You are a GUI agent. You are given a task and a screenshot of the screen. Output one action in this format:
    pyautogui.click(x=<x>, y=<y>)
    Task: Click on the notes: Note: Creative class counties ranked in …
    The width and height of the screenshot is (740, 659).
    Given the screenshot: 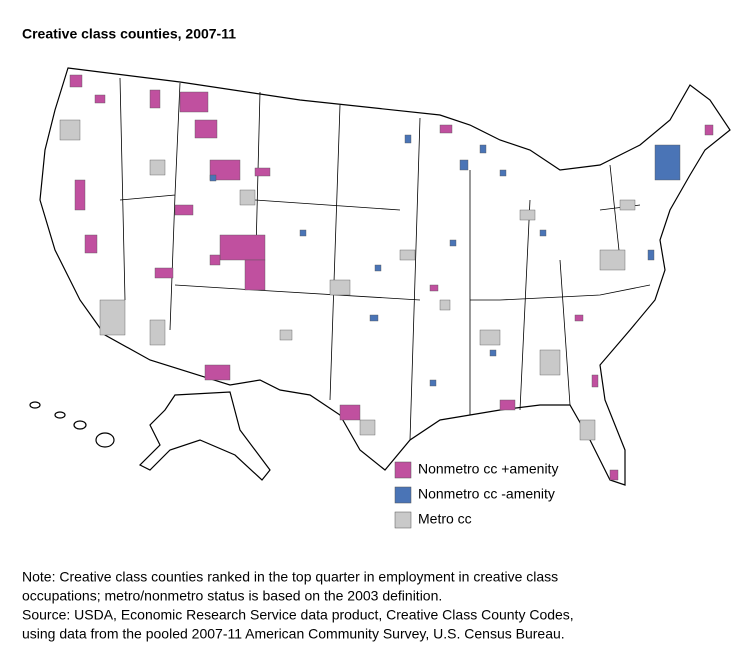 What is the action you would take?
    pyautogui.click(x=298, y=605)
    